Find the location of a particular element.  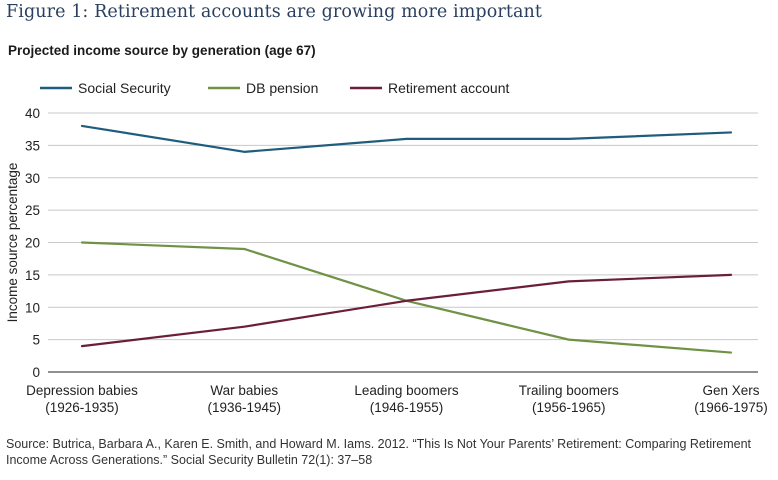

y-tick-label: 25 is located at coordinates (32, 210).